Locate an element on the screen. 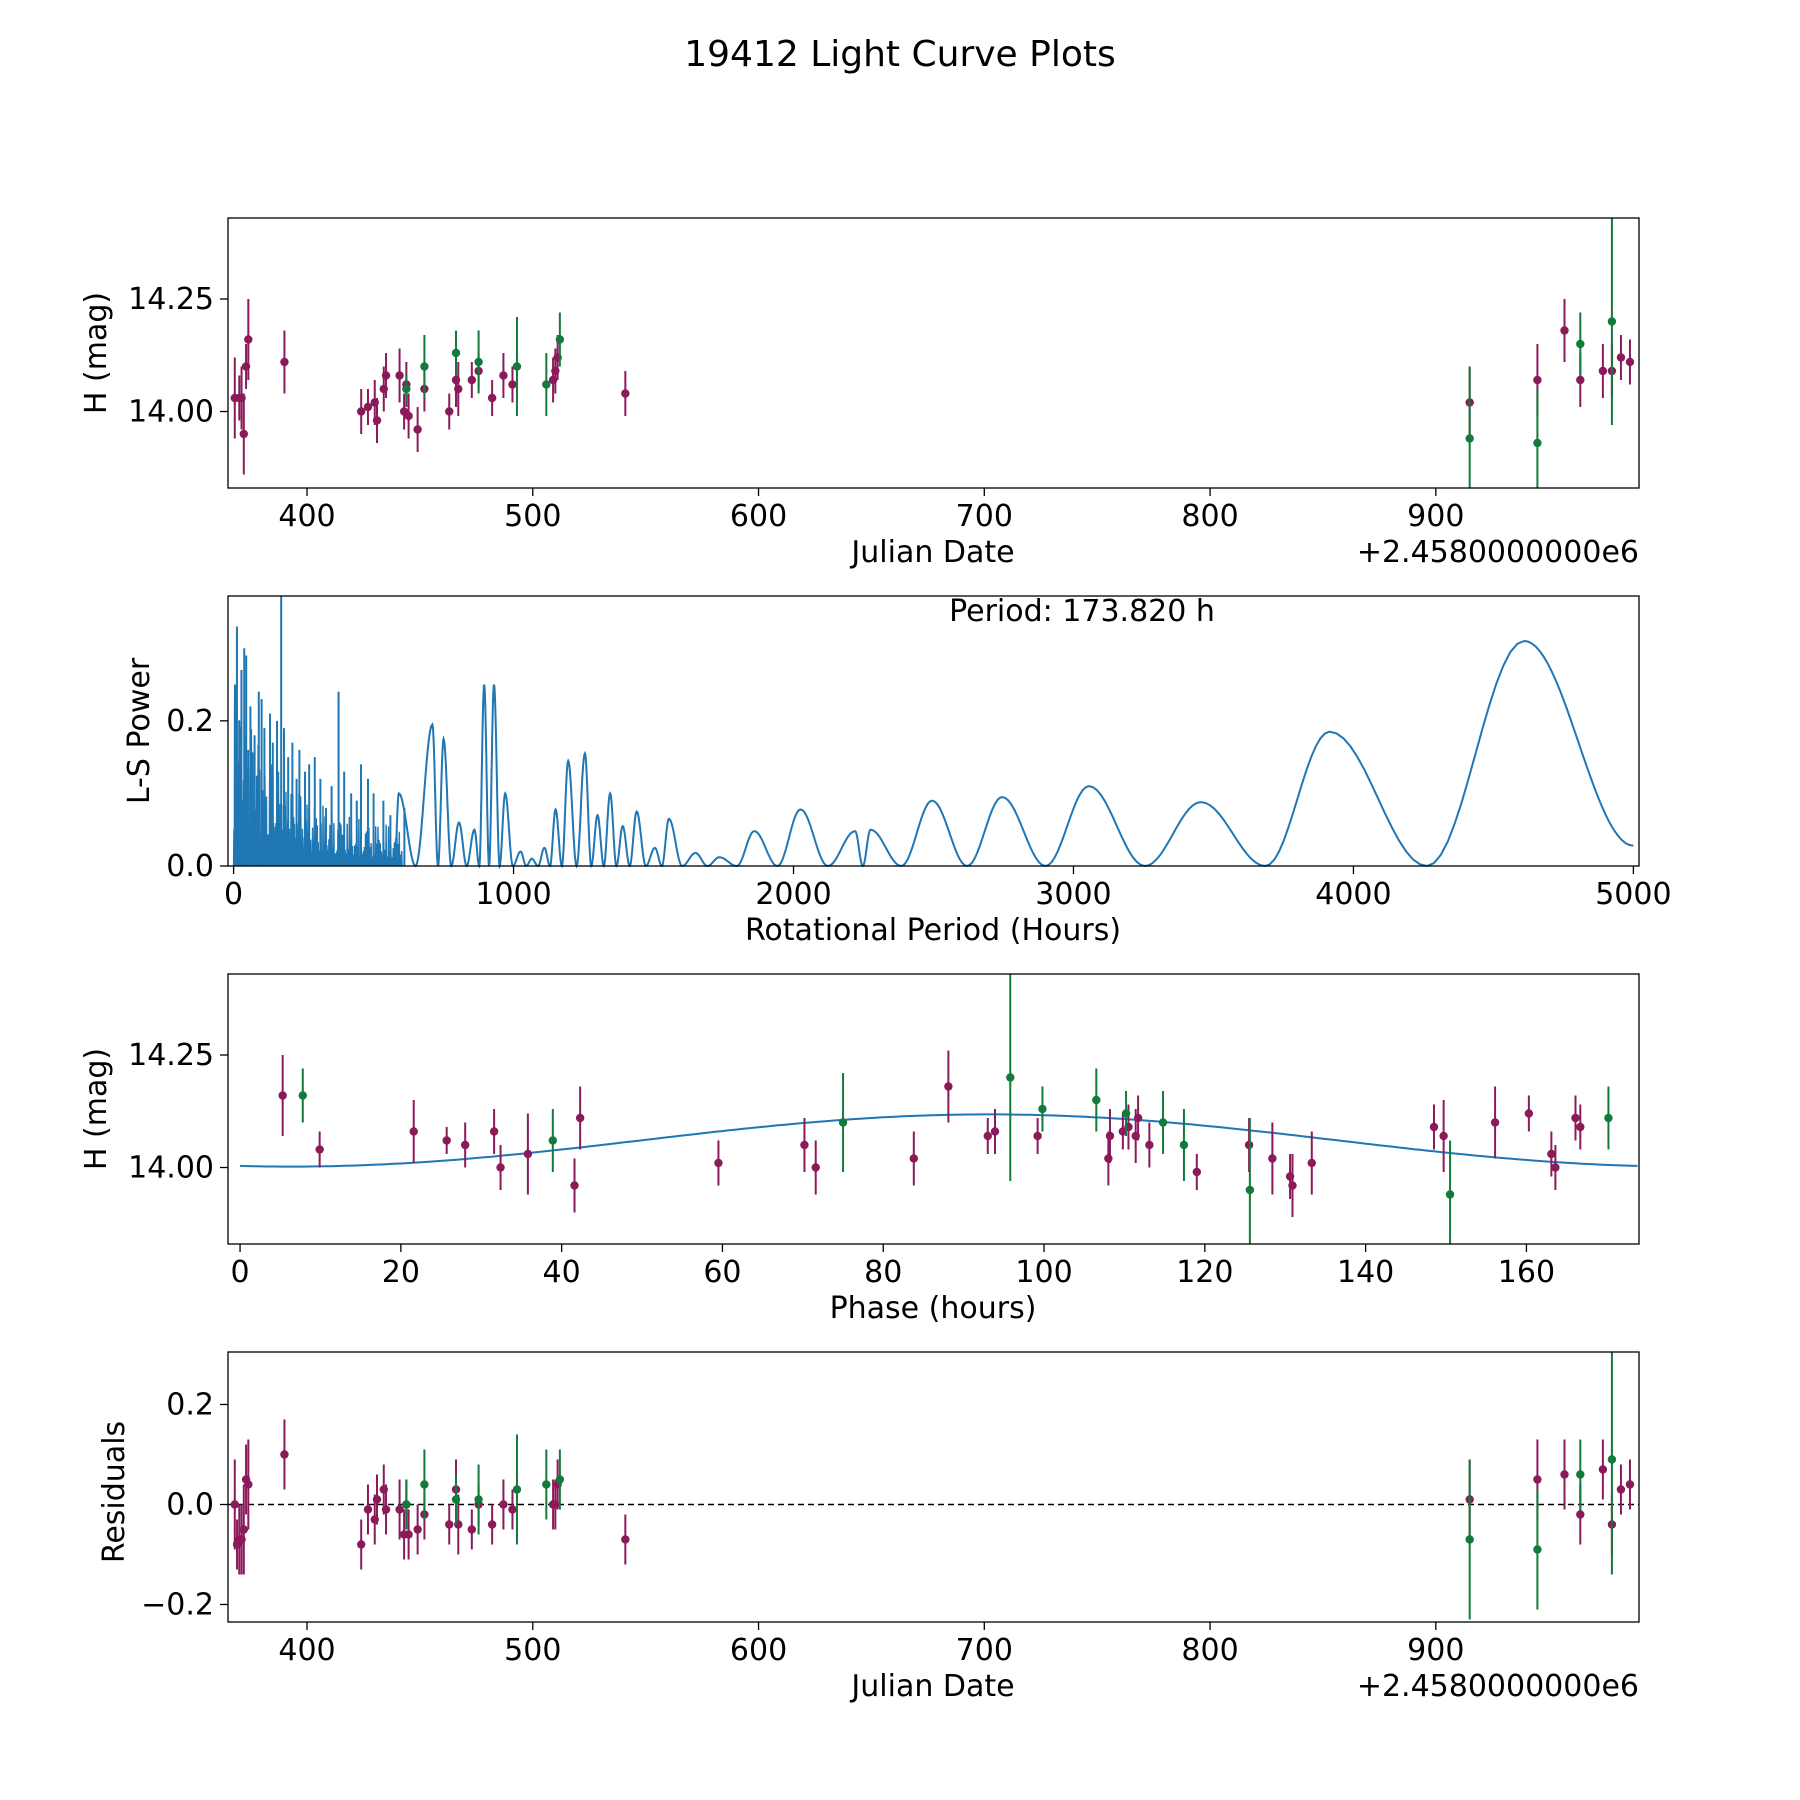  resid-xtick-label: 700 is located at coordinates (984, 1650).